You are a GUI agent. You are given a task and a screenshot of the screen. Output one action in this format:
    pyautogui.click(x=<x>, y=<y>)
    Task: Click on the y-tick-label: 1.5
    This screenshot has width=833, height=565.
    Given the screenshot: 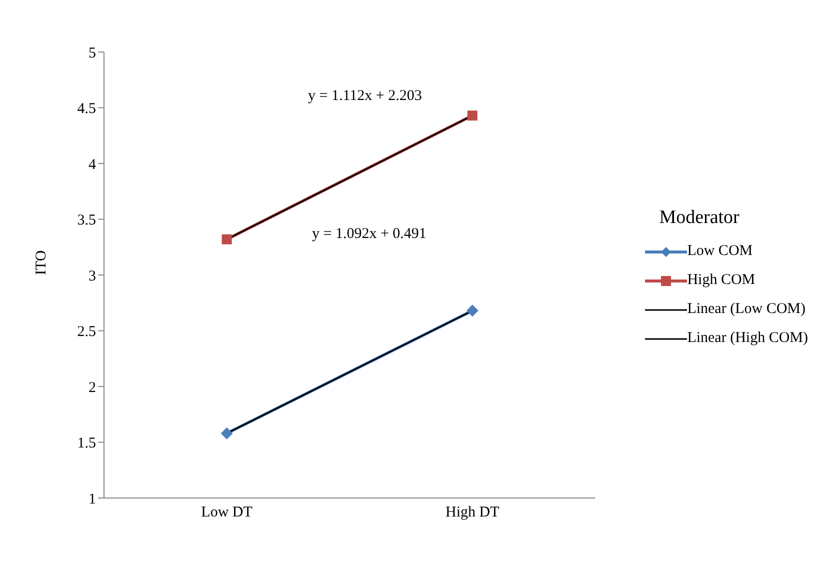 What is the action you would take?
    pyautogui.click(x=86, y=444)
    